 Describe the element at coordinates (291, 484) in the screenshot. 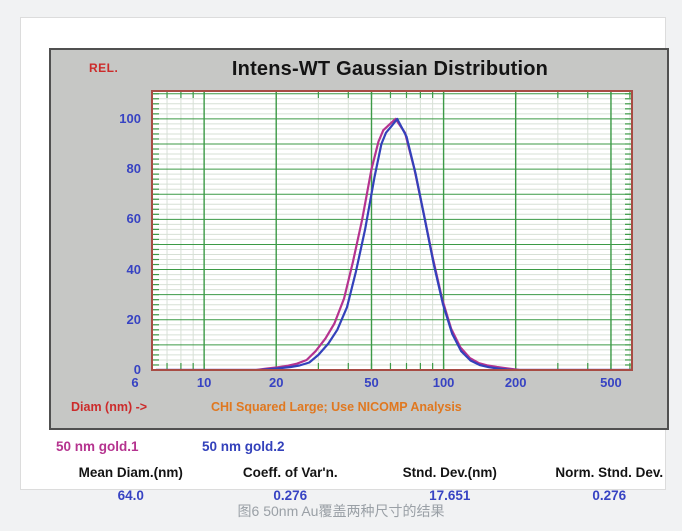

I see `stat-coeff-of-variation: Coeff. of Var'n. 0.276` at that location.